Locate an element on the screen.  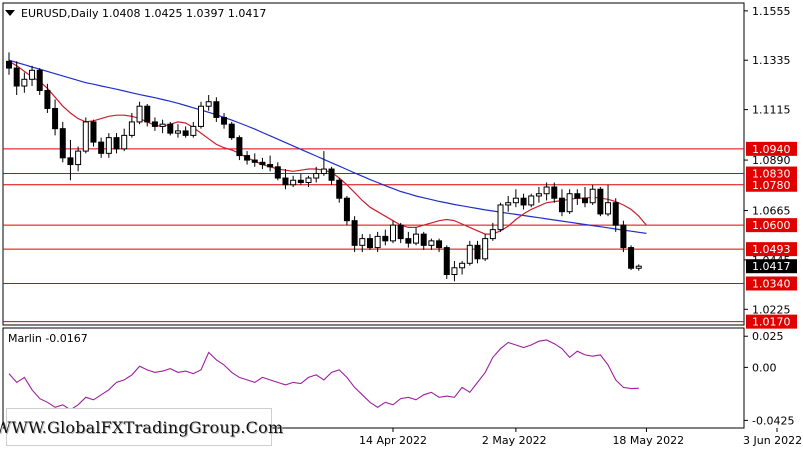
indicator-axis: 0.025 0.00 -0.0425 is located at coordinates (769, 378).